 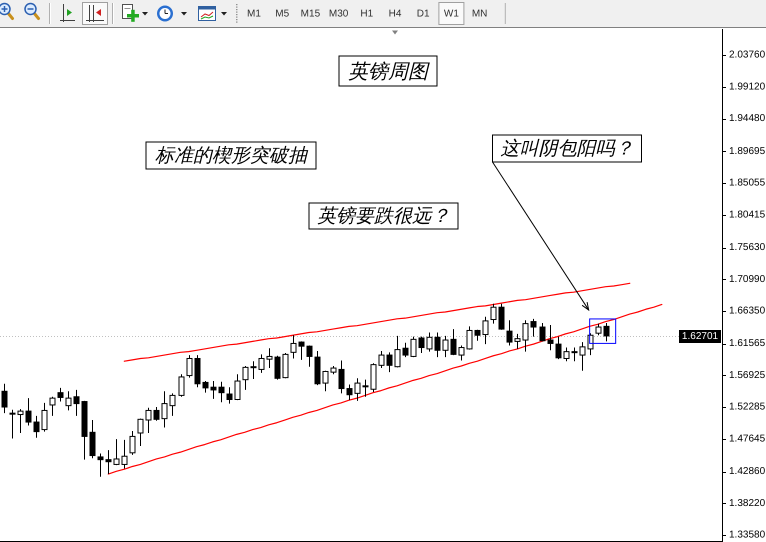 What do you see at coordinates (747, 55) in the screenshot?
I see `y-tick-label: 2.03760` at bounding box center [747, 55].